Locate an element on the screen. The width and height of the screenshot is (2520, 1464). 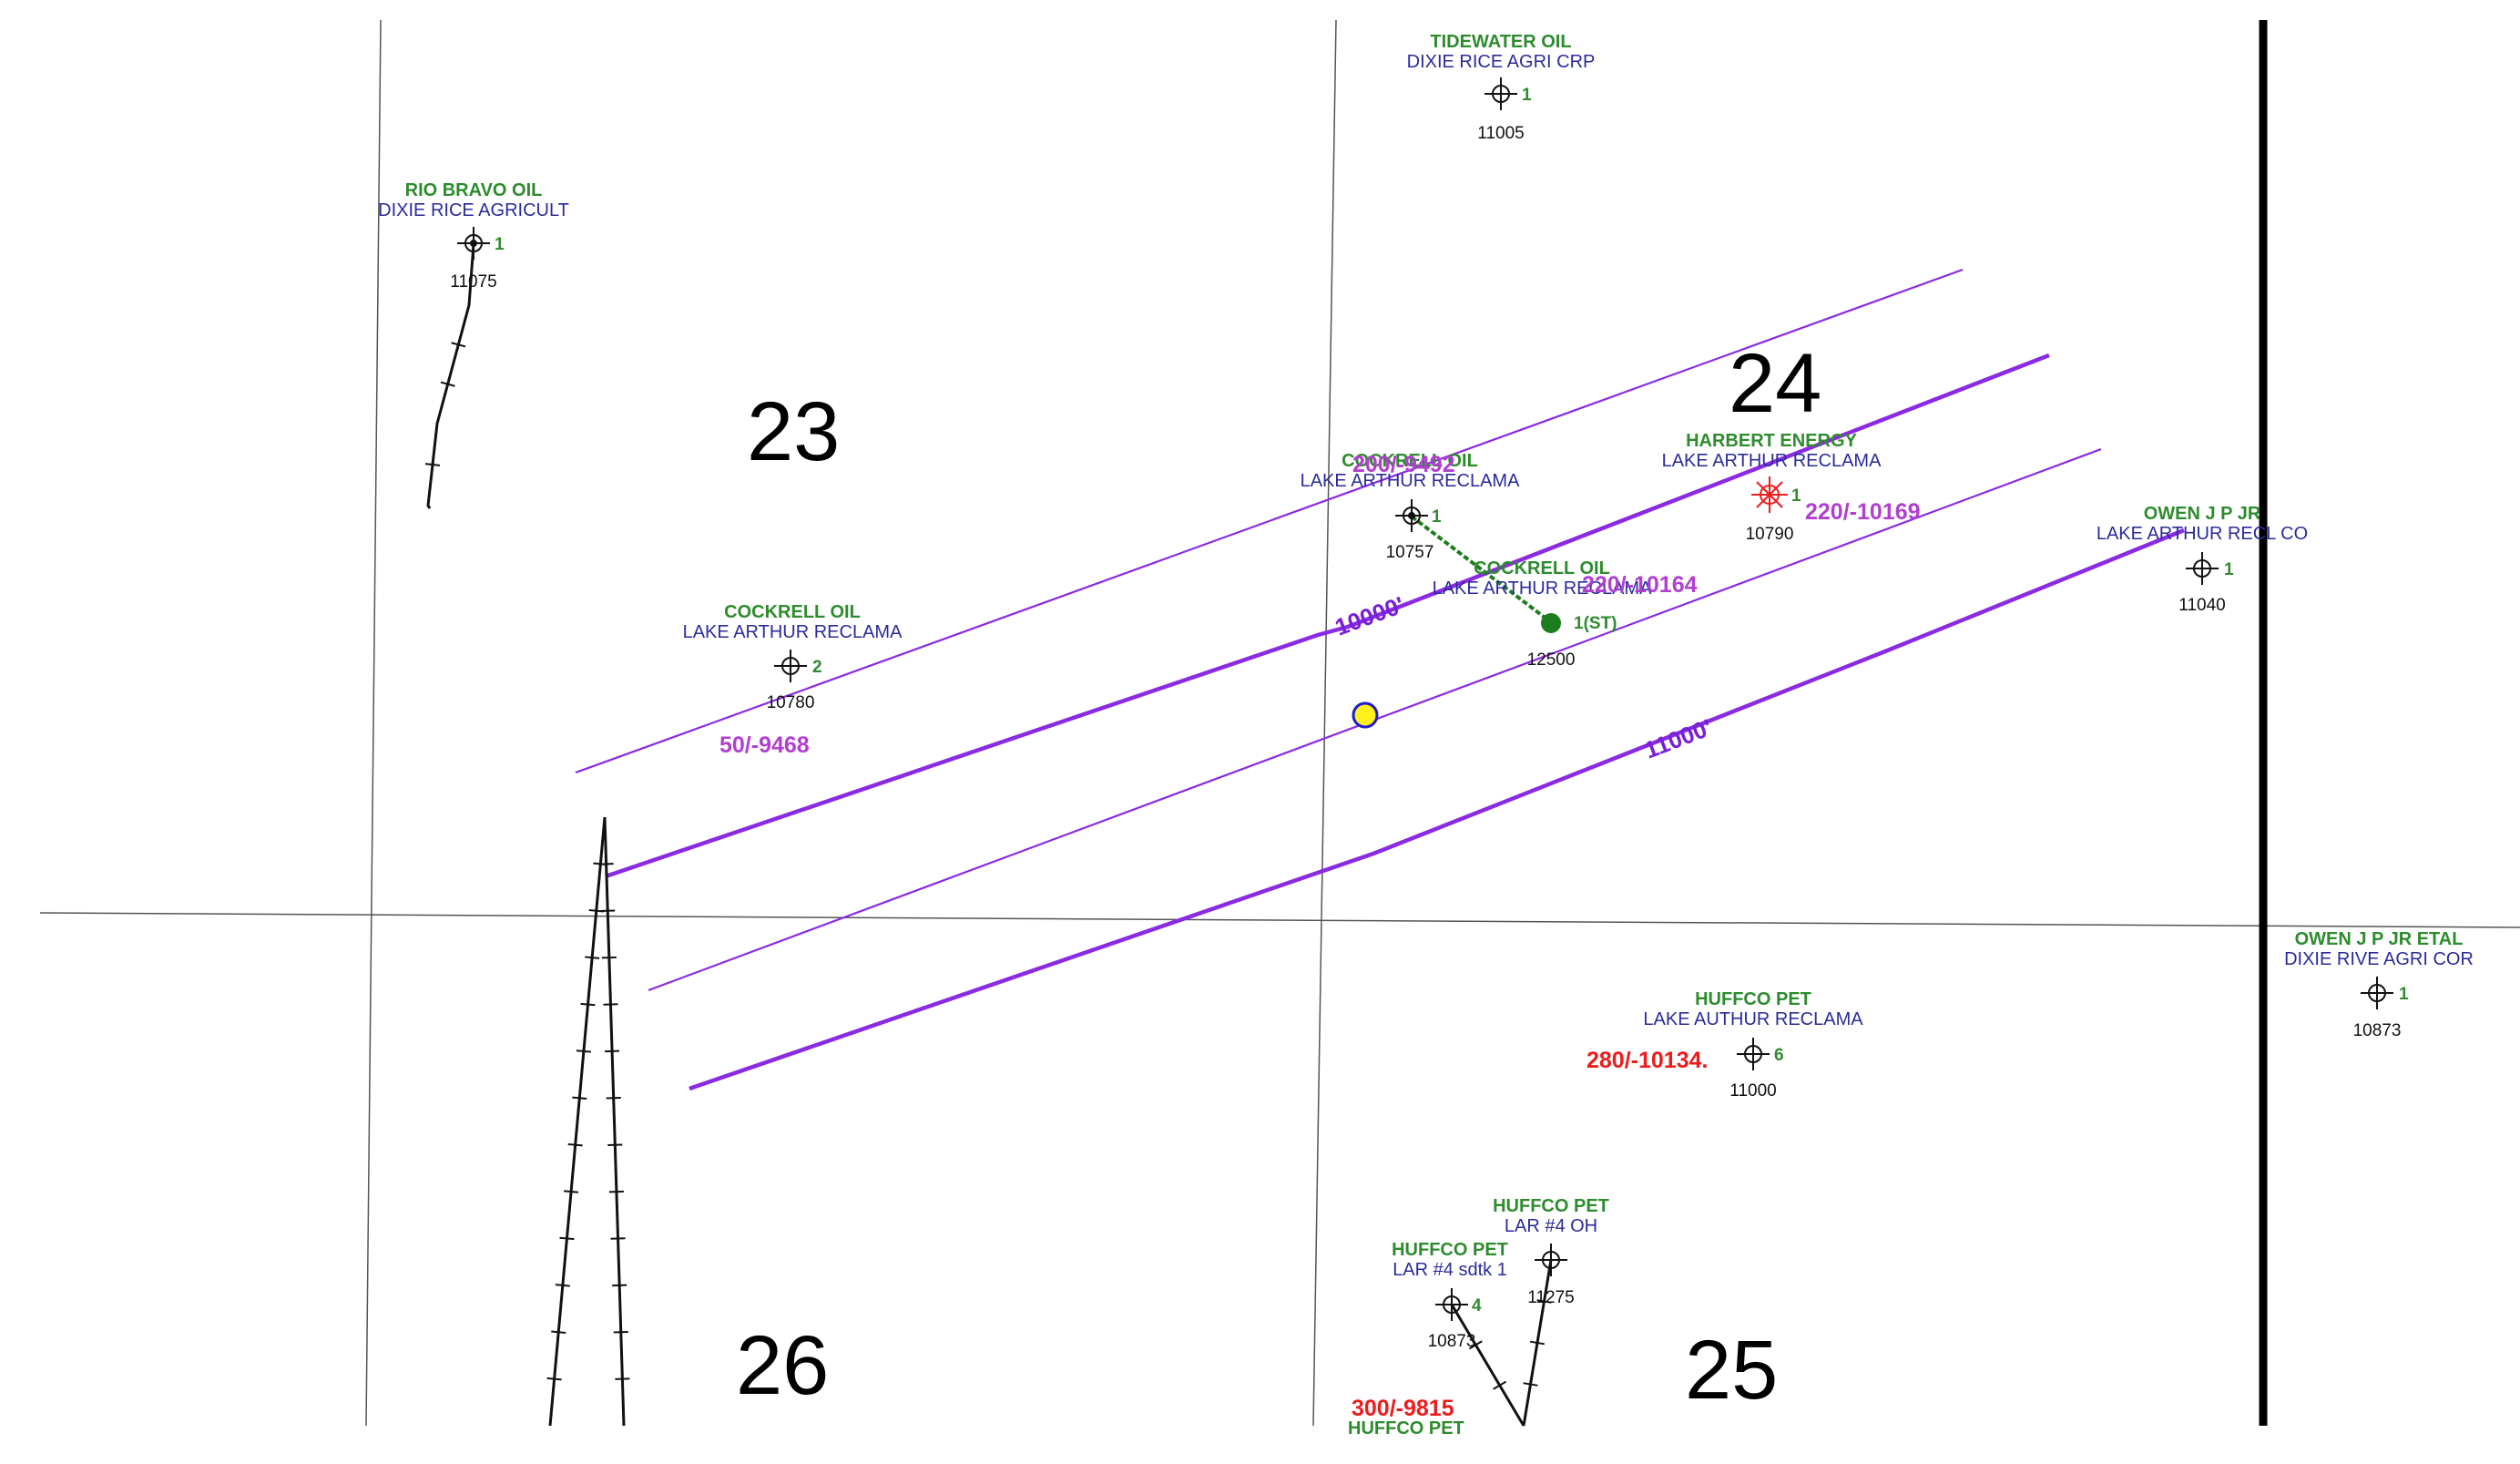
section-number-25: 25 is located at coordinates (1731, 1370).